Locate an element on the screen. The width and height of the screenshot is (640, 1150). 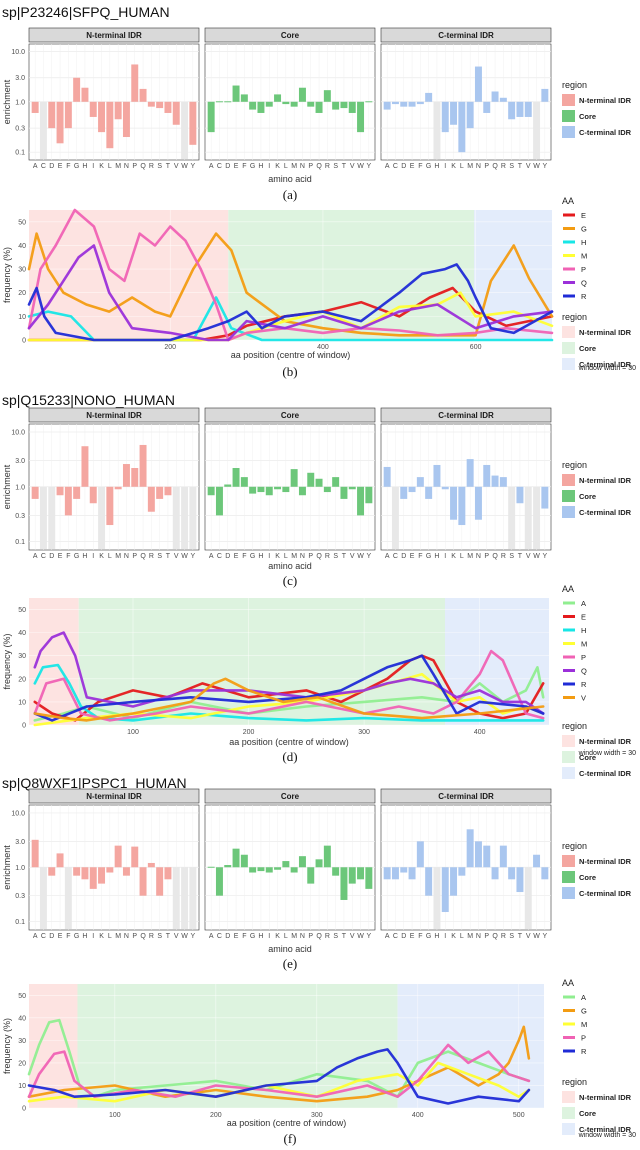
x-tick-label: E is located at coordinates (412, 936).